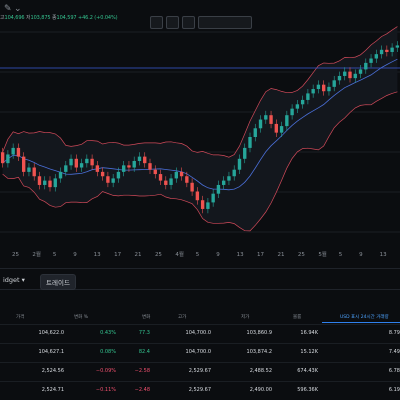 This screenshot has height=400, width=400. Describe the element at coordinates (322, 254) in the screenshot. I see `x-tick-label: 5월` at that location.